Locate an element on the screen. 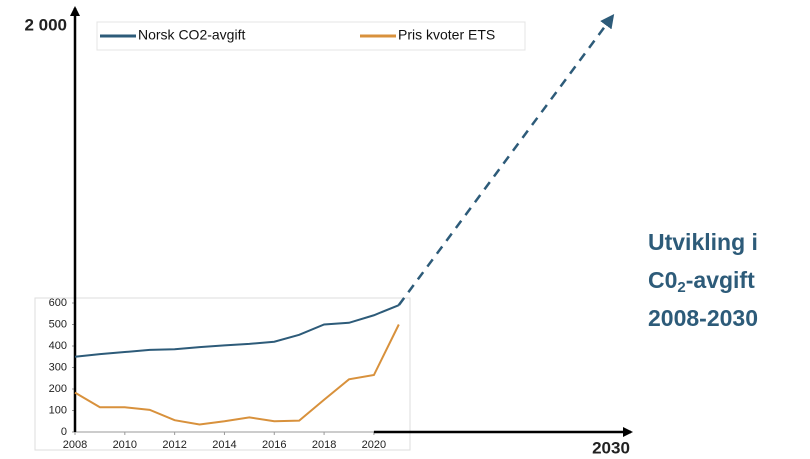 This screenshot has height=459, width=810. y-tick-label: 400 is located at coordinates (58, 346).